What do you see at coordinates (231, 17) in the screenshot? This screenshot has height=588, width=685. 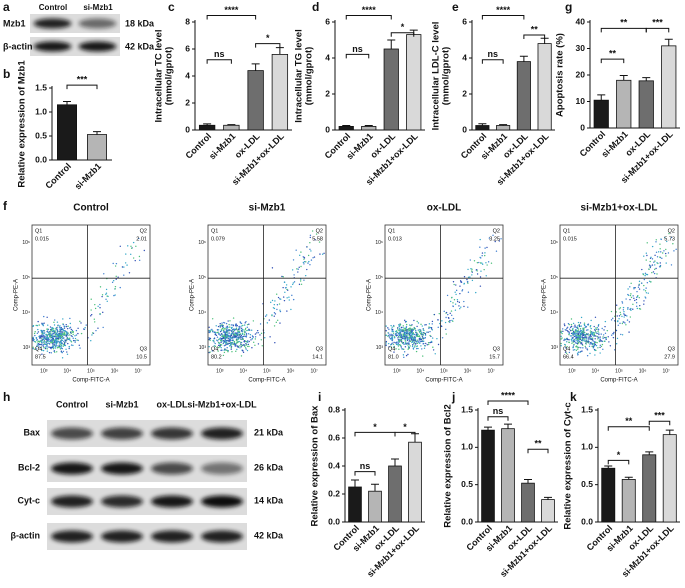 I see `significance-bracket` at bounding box center [231, 17].